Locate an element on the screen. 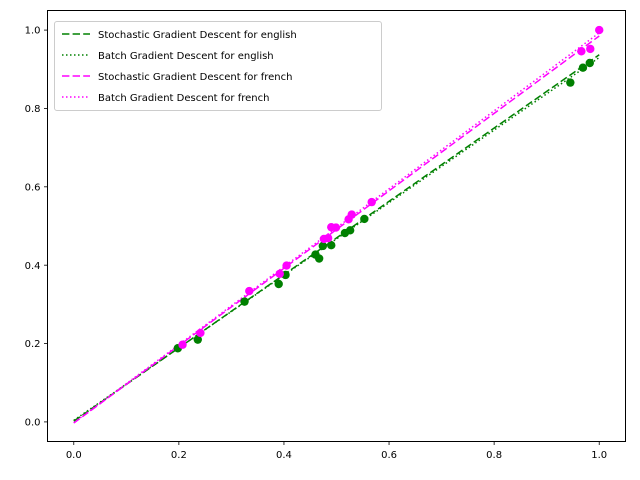 The height and width of the screenshot is (480, 640). x-tick-label: 0.4 is located at coordinates (284, 455).